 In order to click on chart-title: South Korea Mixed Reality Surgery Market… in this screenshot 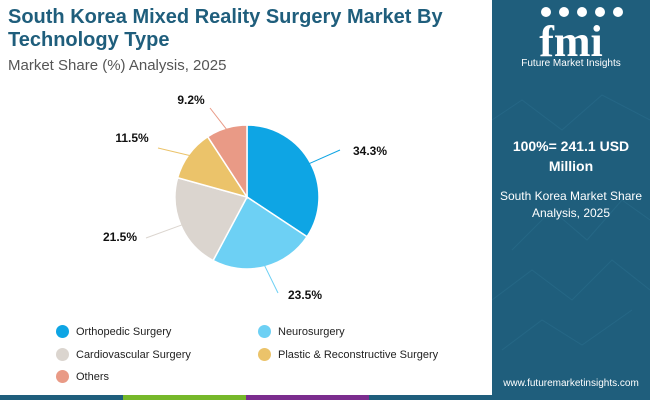, I will do `click(225, 28)`.